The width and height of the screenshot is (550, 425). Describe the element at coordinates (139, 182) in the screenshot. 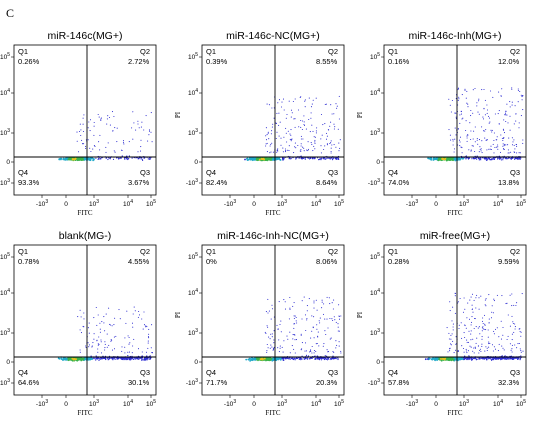

I see `quadrant-percent: 3.67%` at that location.